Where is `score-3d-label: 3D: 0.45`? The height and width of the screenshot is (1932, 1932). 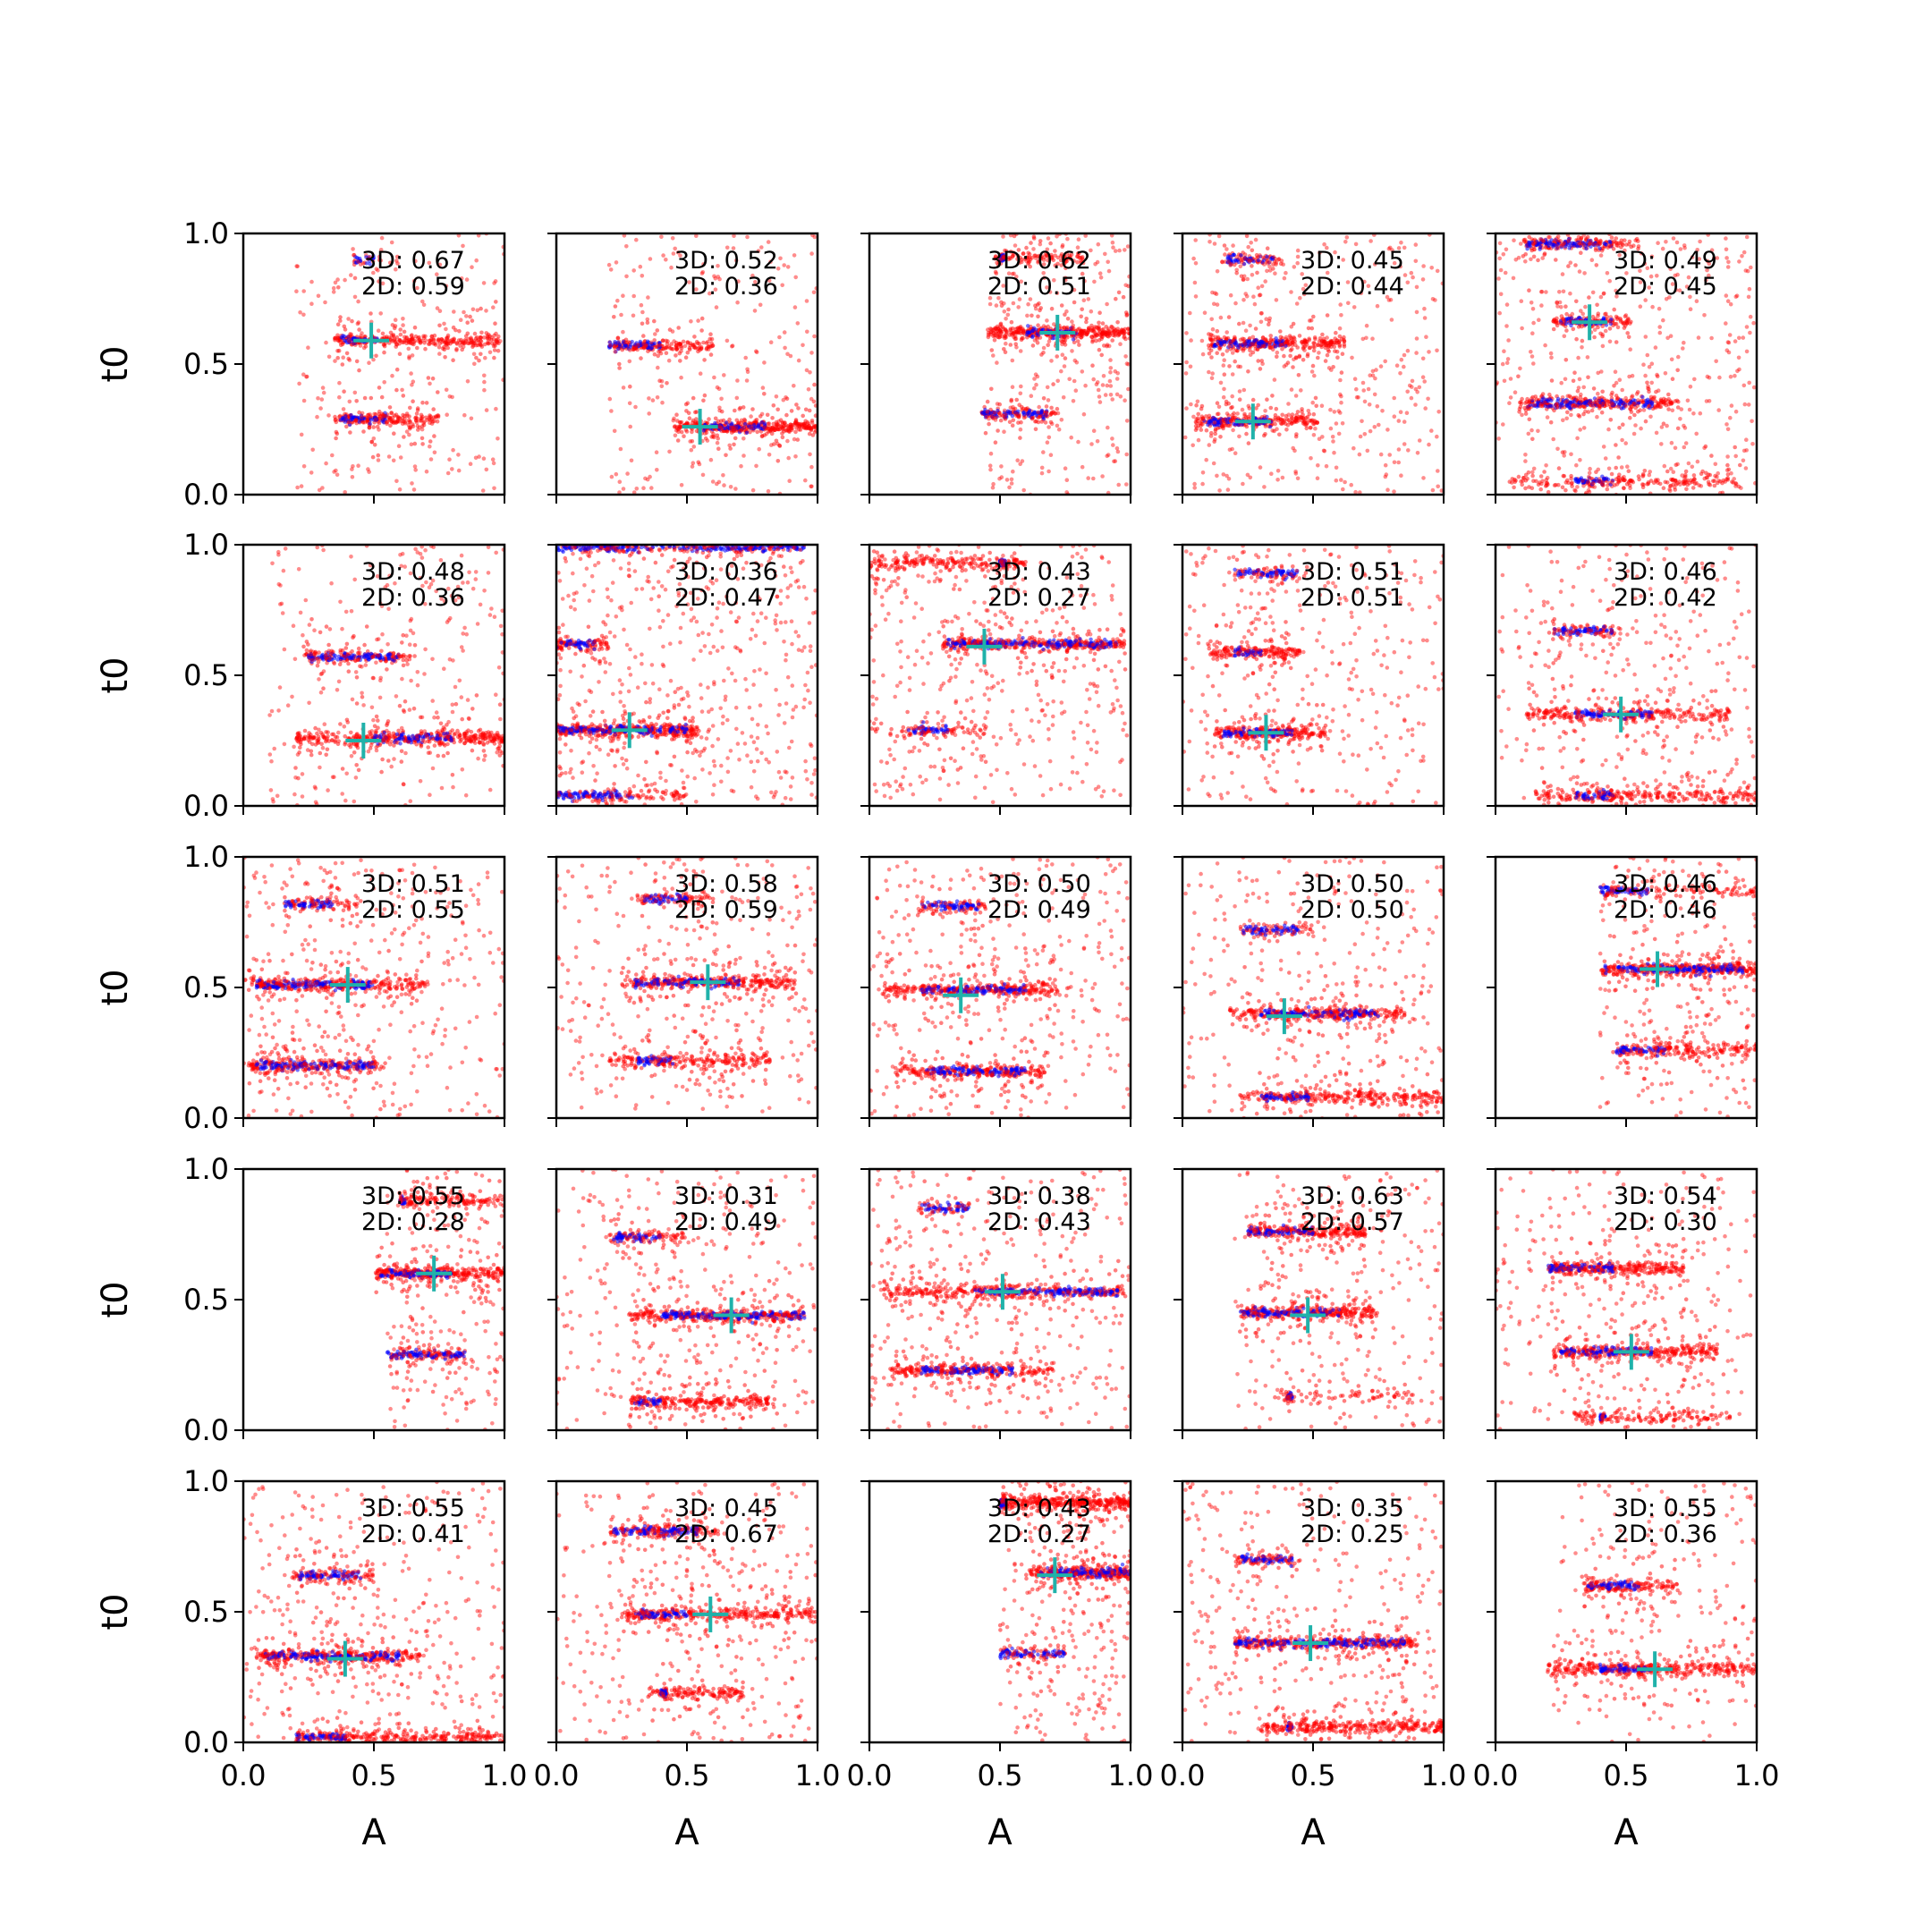 score-3d-label: 3D: 0.45 is located at coordinates (1352, 261).